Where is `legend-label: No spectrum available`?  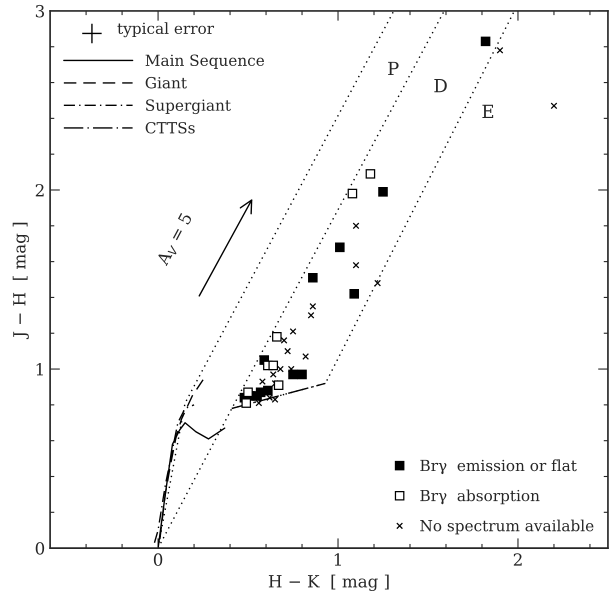 legend-label: No spectrum available is located at coordinates (507, 527).